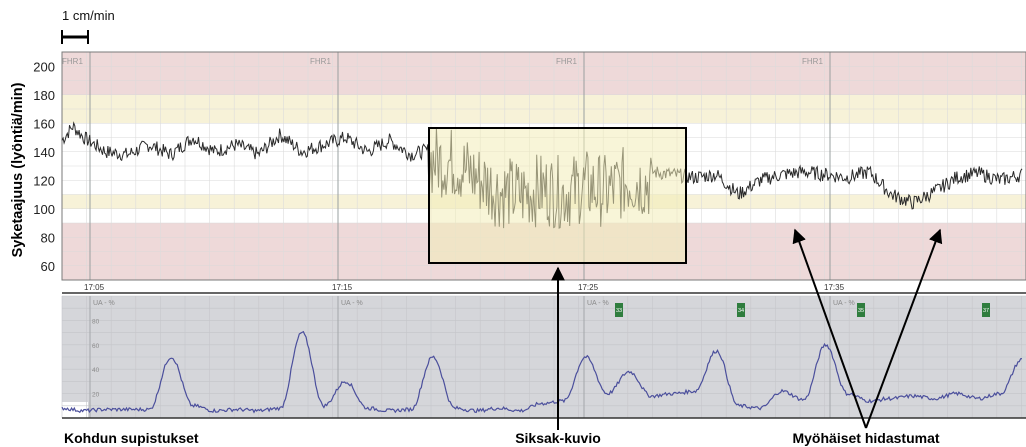 The height and width of the screenshot is (447, 1026). I want to click on toco-unit-label-0: UA - %, so click(104, 303).